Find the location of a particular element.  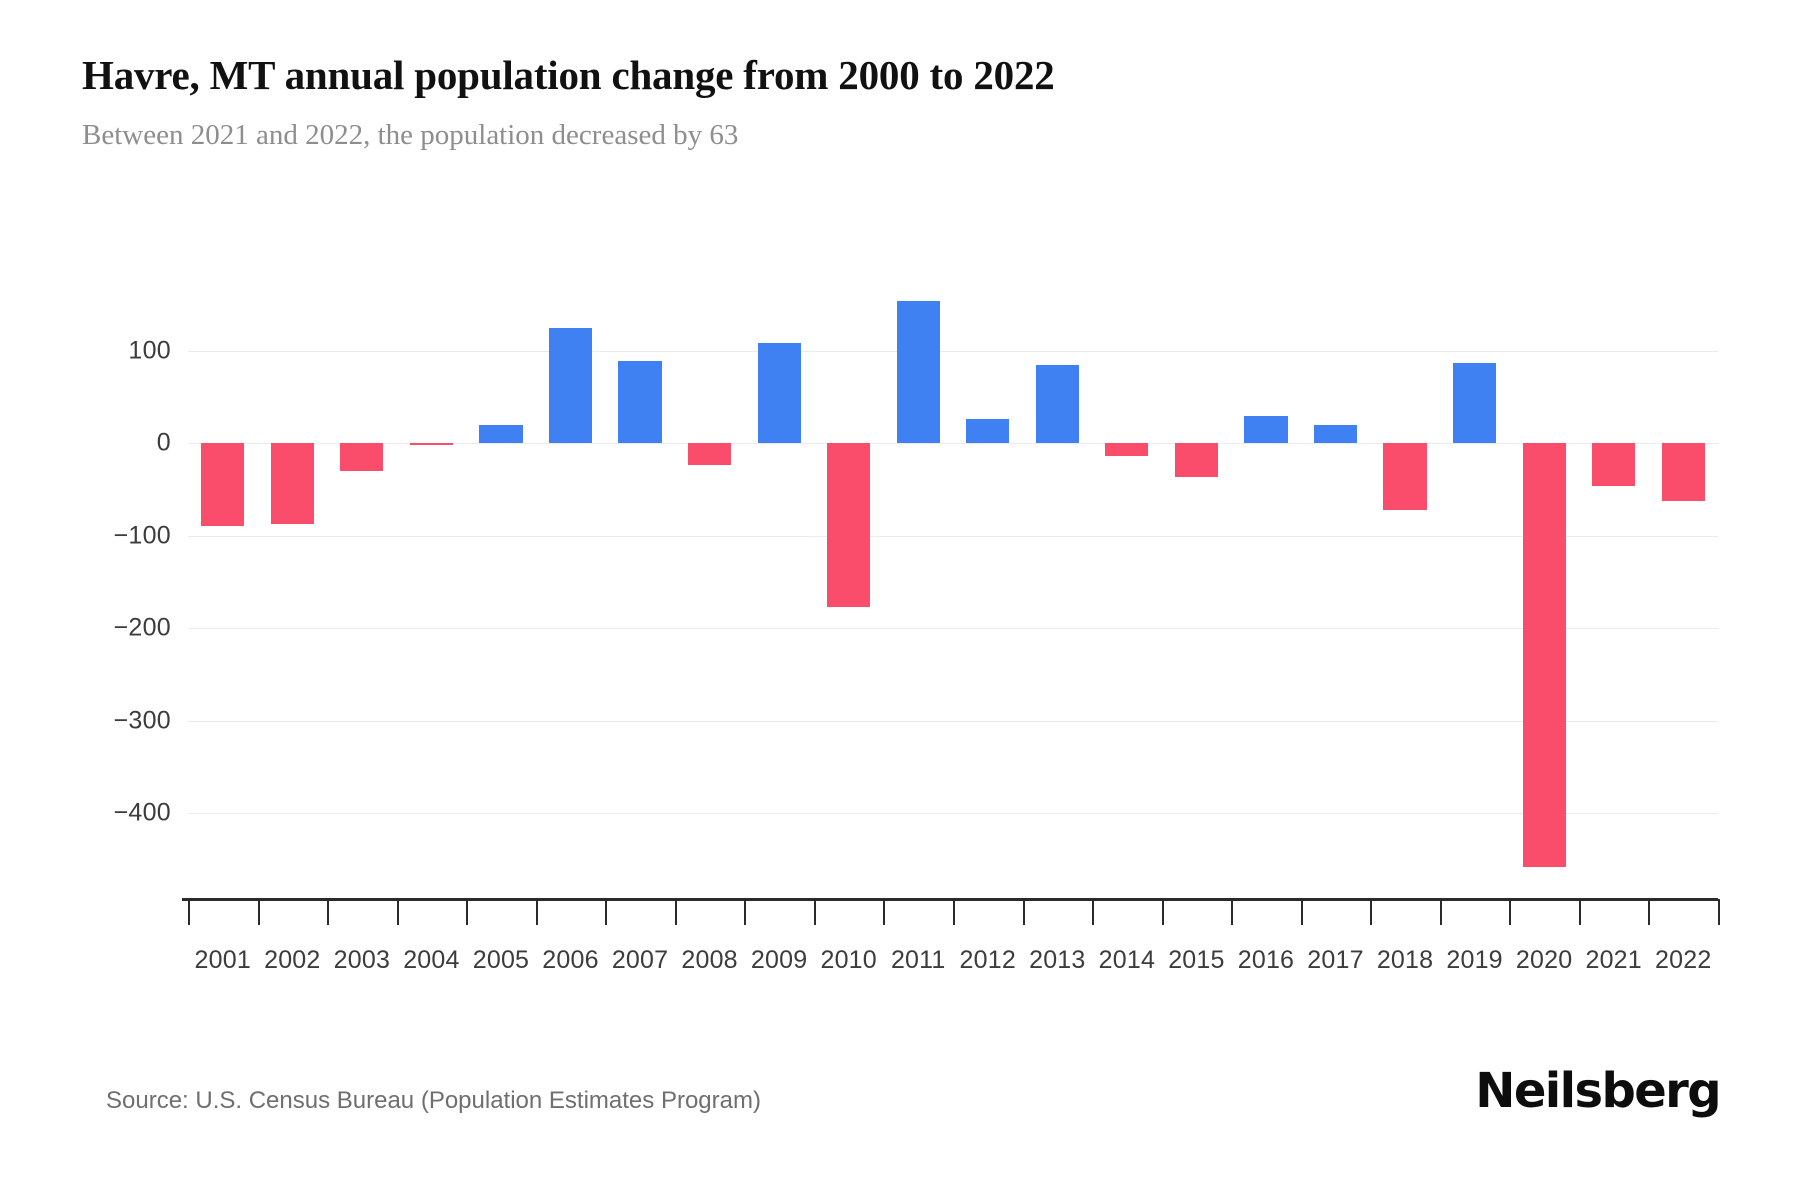

bar-2018 is located at coordinates (1405, 476).